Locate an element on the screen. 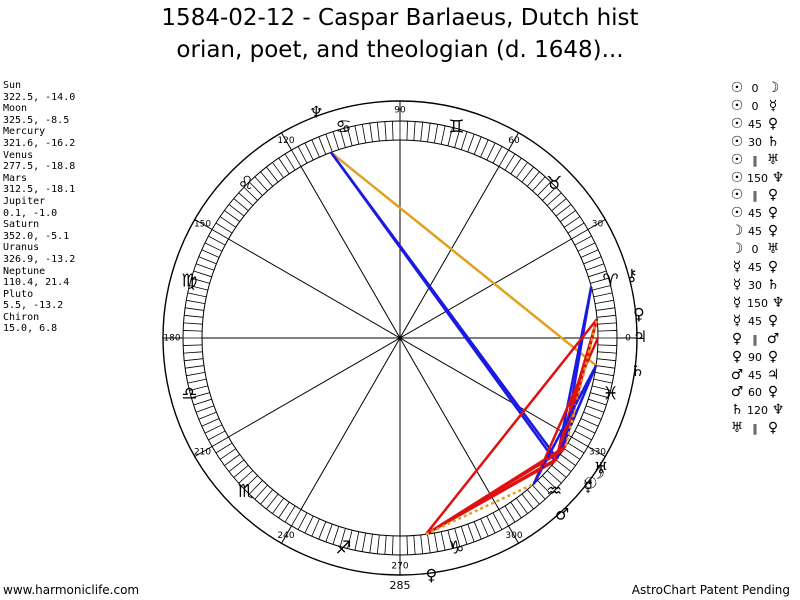 This screenshot has width=800, height=600. aspect-row: ♀ 90 ♀ is located at coordinates (757, 358).